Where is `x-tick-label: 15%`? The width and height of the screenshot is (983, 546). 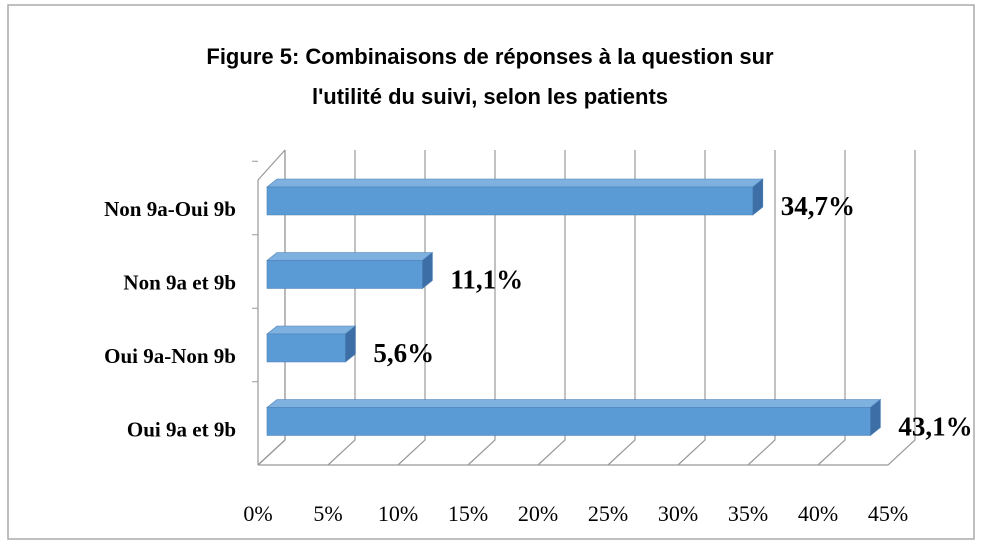
x-tick-label: 15% is located at coordinates (468, 513).